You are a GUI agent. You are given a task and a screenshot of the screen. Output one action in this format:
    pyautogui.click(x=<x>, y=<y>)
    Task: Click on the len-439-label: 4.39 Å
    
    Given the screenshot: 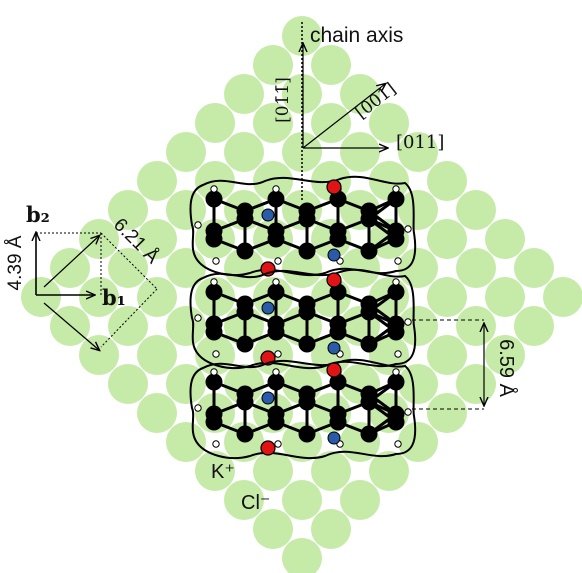 What is the action you would take?
    pyautogui.click(x=15, y=262)
    